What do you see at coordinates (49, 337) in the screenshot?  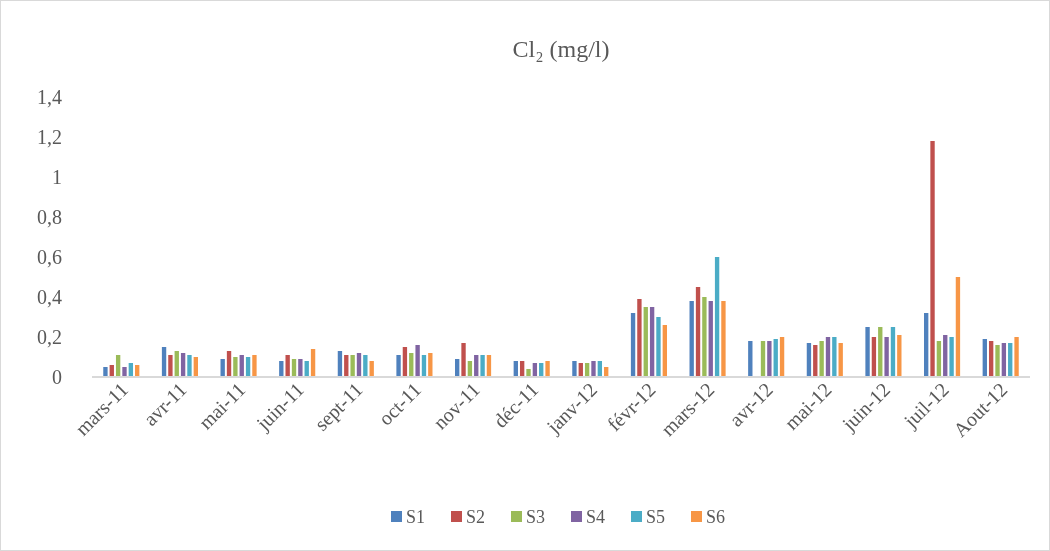 I see `y-tick-label: 0,2` at bounding box center [49, 337].